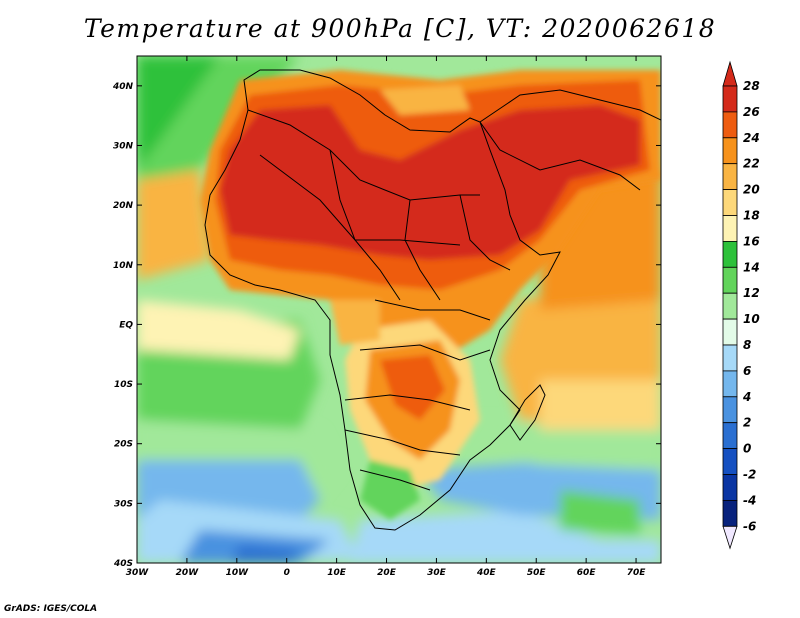 The height and width of the screenshot is (618, 800). What do you see at coordinates (751, 164) in the screenshot?
I see `colorbar-label: 22` at bounding box center [751, 164].